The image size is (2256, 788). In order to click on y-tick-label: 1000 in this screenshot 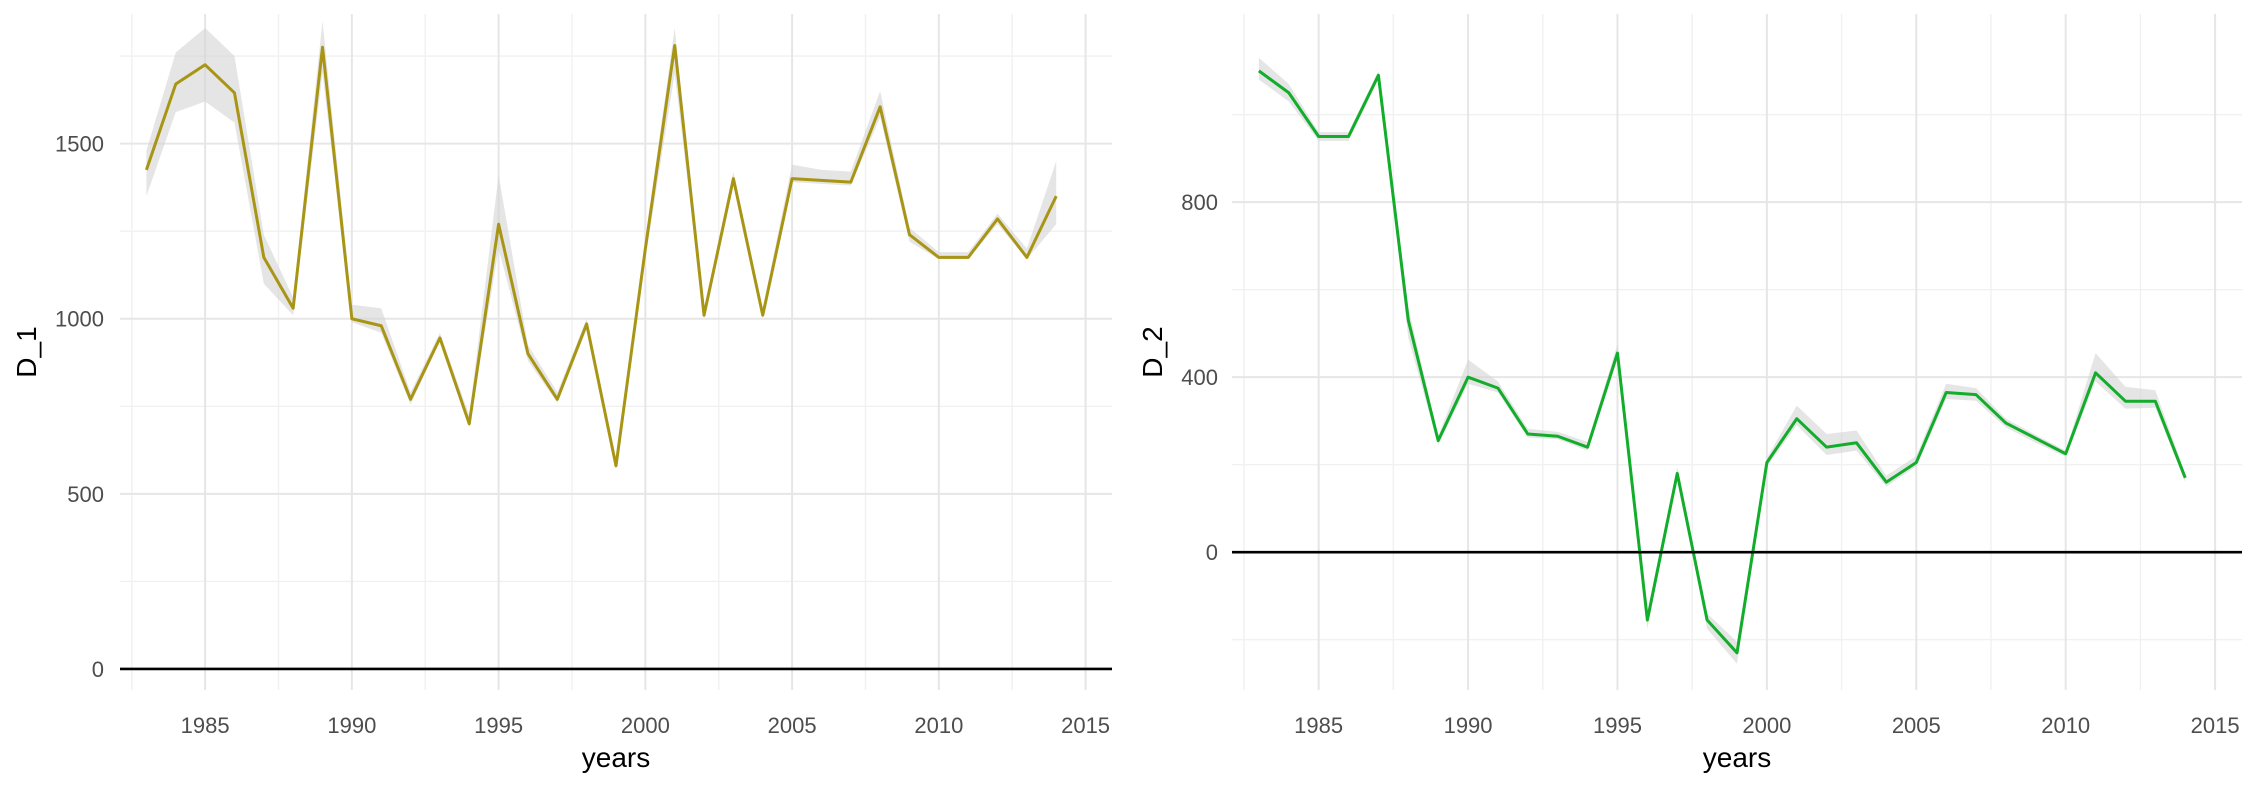, I will do `click(79, 319)`.